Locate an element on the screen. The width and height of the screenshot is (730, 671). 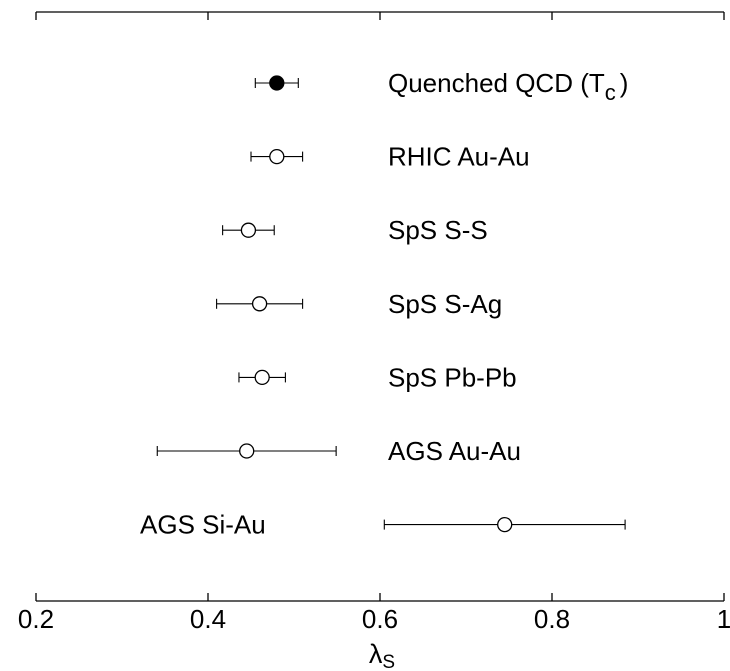
point-label-main: AGS Si-Au is located at coordinates (203, 525).